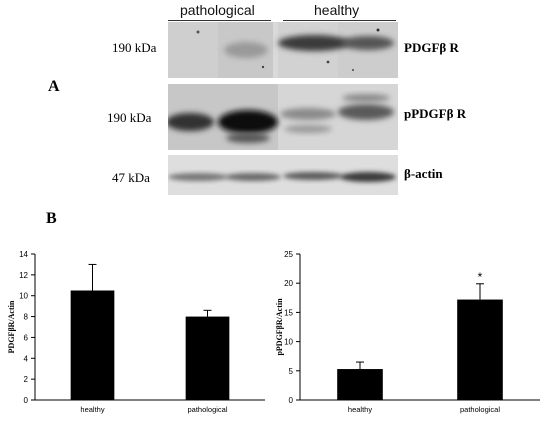  What do you see at coordinates (23, 254) in the screenshot?
I see `y-tick-label: 14` at bounding box center [23, 254].